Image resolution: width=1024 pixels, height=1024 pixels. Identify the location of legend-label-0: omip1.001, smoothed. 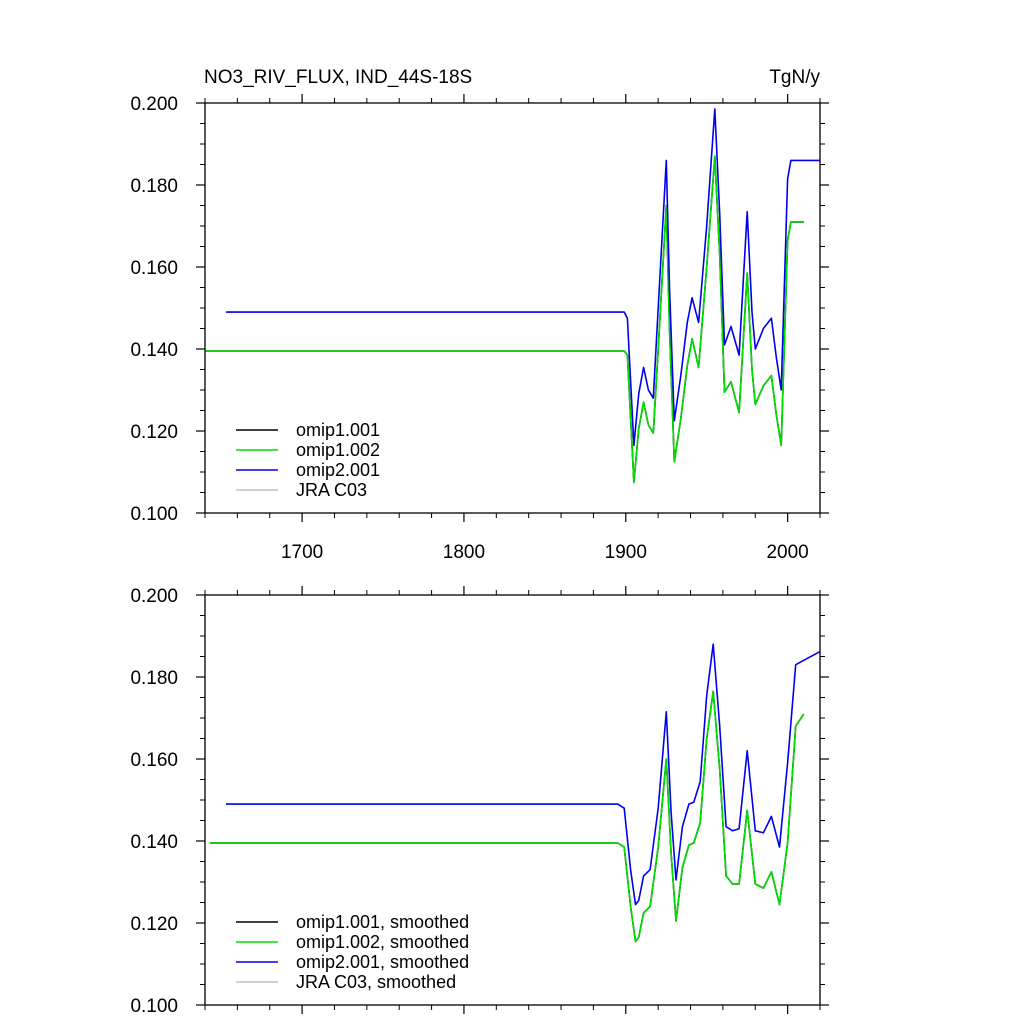
(382, 922).